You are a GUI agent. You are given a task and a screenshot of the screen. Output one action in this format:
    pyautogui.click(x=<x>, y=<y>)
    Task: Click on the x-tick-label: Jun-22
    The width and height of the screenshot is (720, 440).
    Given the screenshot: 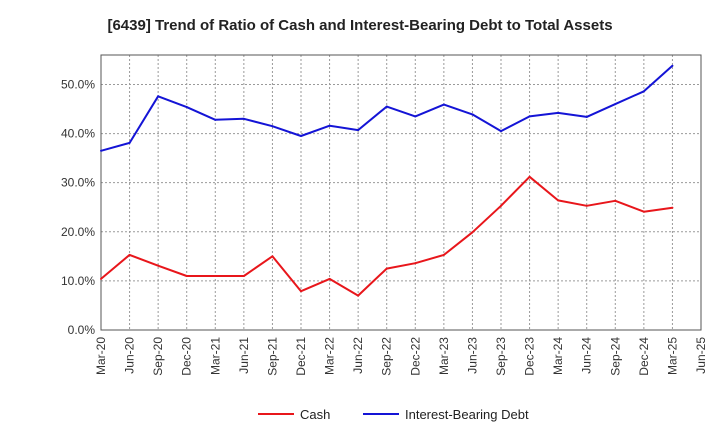 What is the action you would take?
    pyautogui.click(x=358, y=355)
    